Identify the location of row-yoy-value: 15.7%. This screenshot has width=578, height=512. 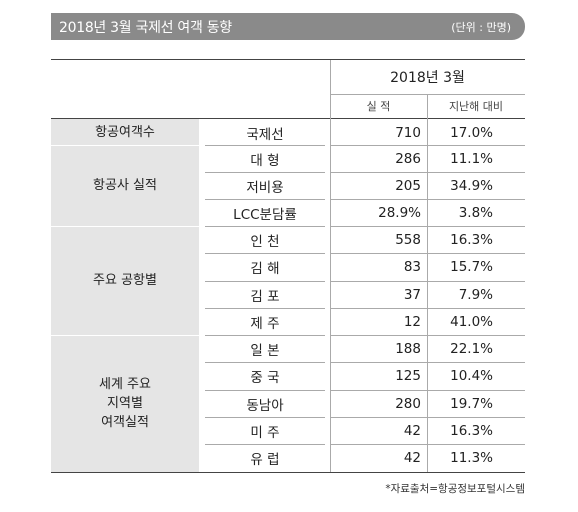
(471, 267).